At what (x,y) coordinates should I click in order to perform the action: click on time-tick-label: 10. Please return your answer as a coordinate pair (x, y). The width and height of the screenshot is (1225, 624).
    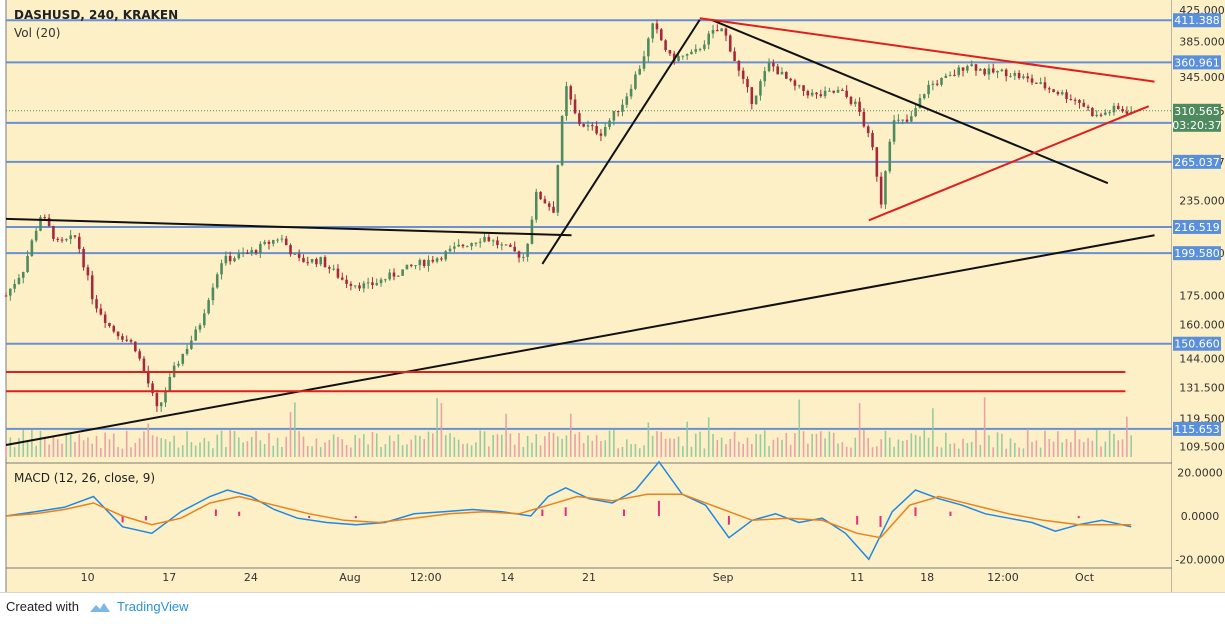
    Looking at the image, I should click on (88, 577).